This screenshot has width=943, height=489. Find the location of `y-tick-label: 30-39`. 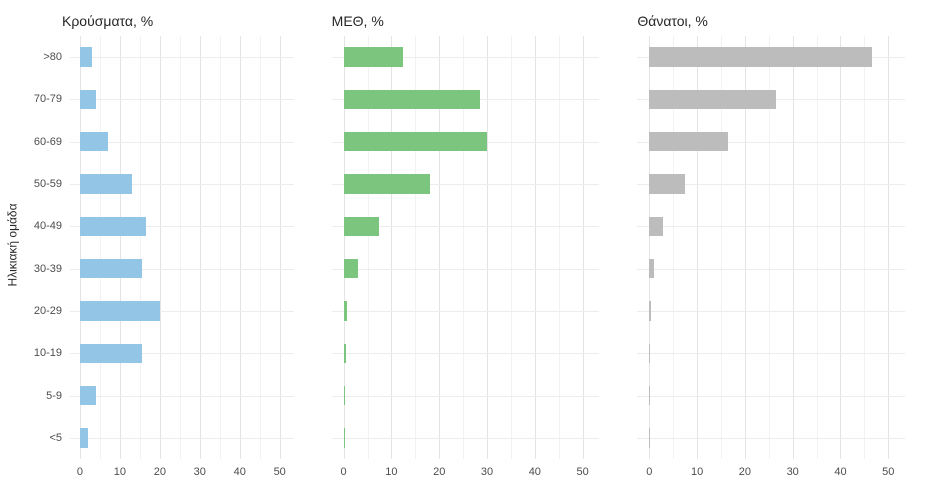

y-tick-label: 30-39 is located at coordinates (47, 268).